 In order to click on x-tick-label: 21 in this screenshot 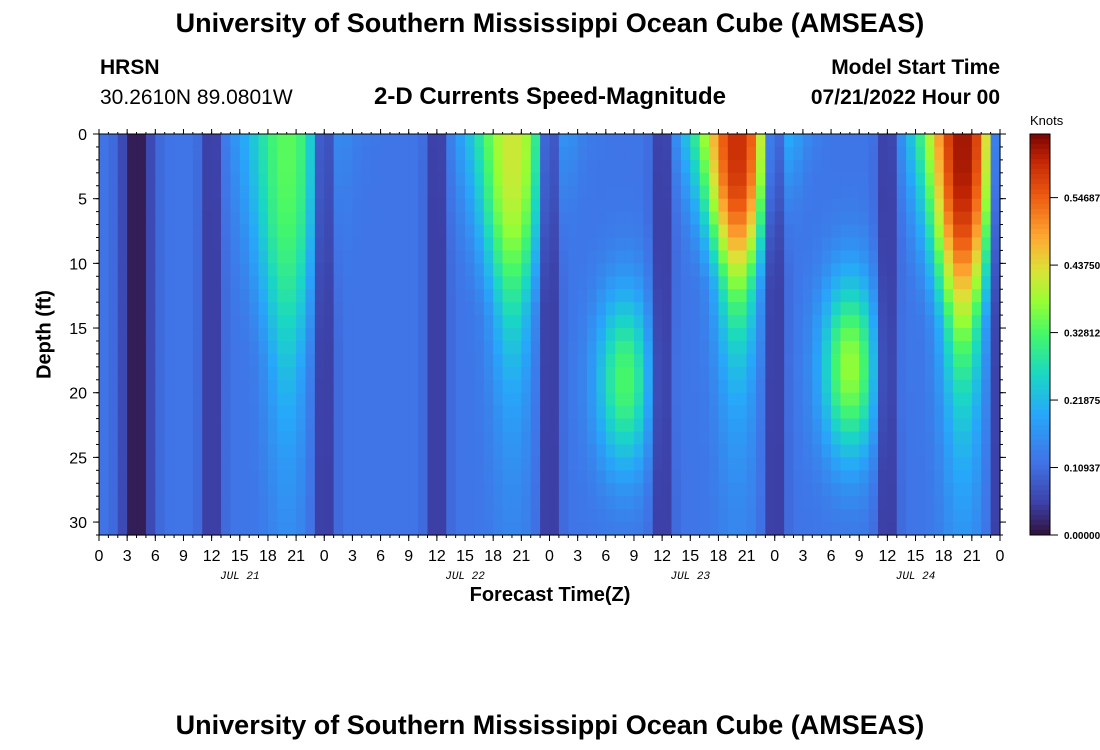, I will do `click(521, 556)`.